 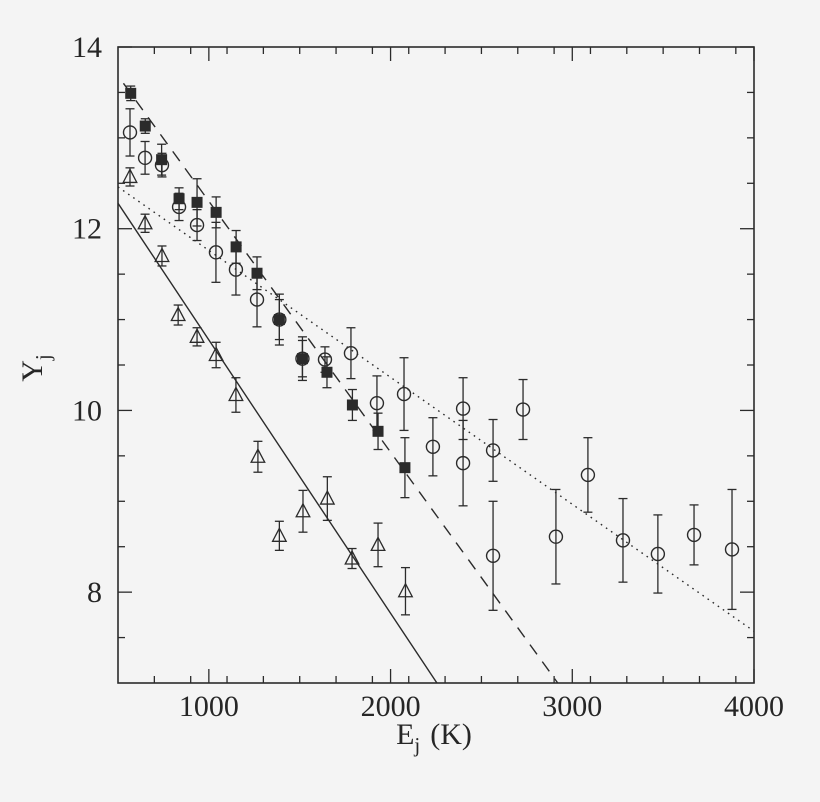 I want to click on y-tick-label: 12, so click(x=87, y=229).